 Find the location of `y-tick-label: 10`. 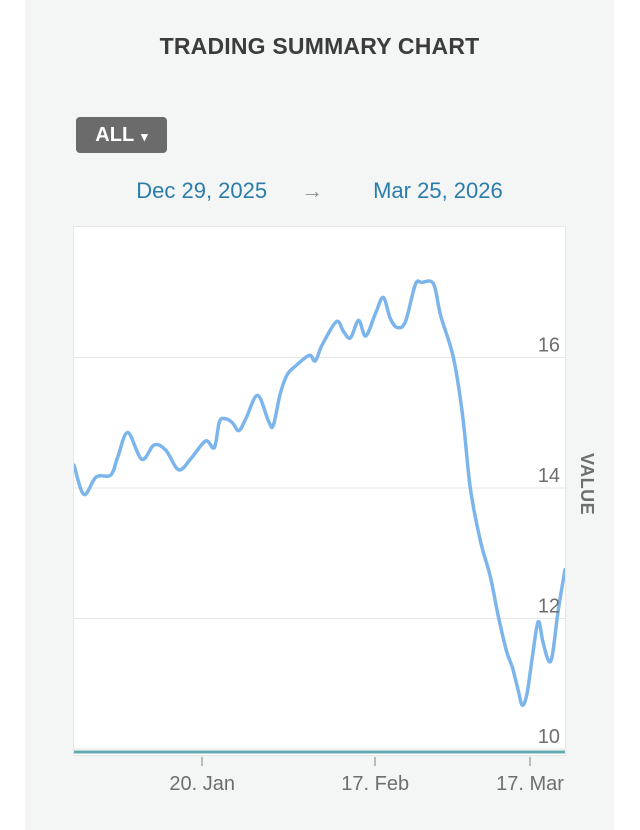

y-tick-label: 10 is located at coordinates (549, 737).